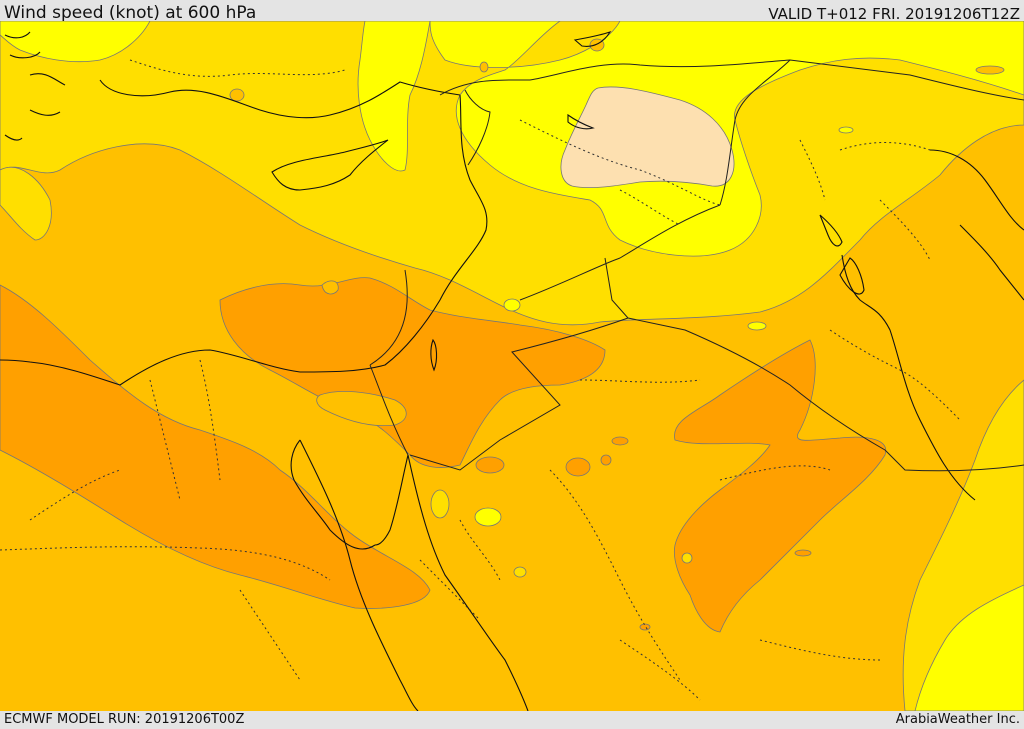  I want to click on band-2-west, so click(26, 204).